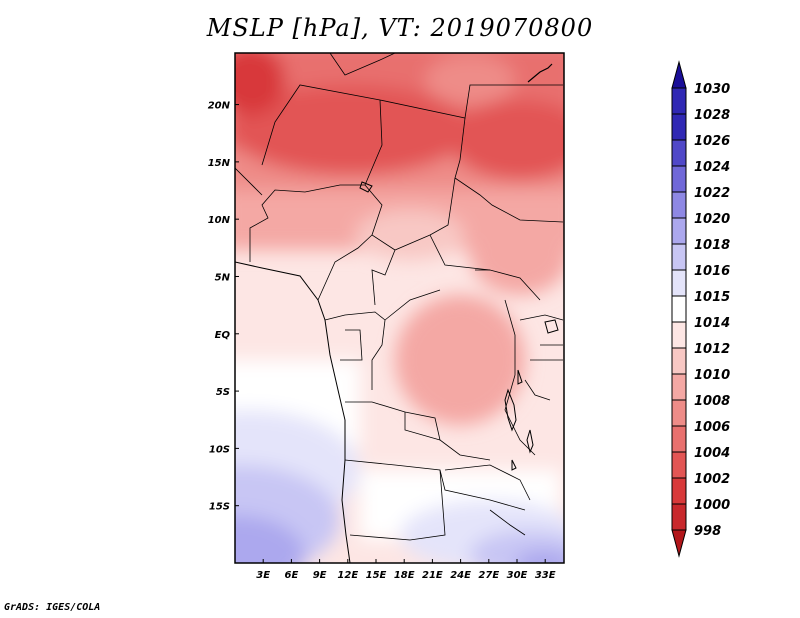 The height and width of the screenshot is (618, 800). What do you see at coordinates (223, 335) in the screenshot?
I see `y-tick-label: EQ` at bounding box center [223, 335].